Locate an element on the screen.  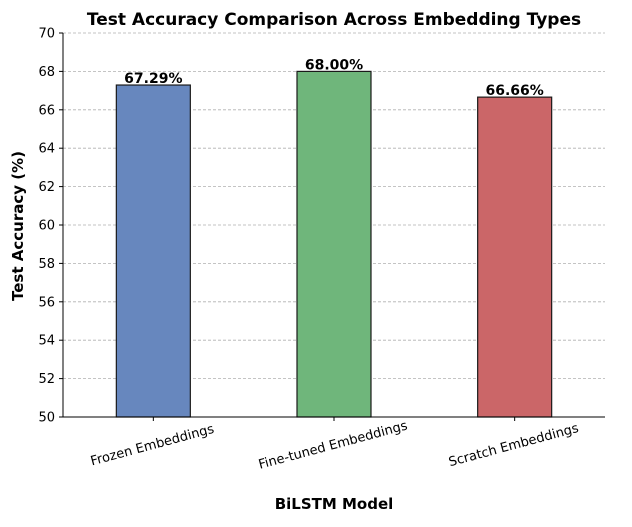
x-tick-label: Frozen Embeddings is located at coordinates (152, 445).